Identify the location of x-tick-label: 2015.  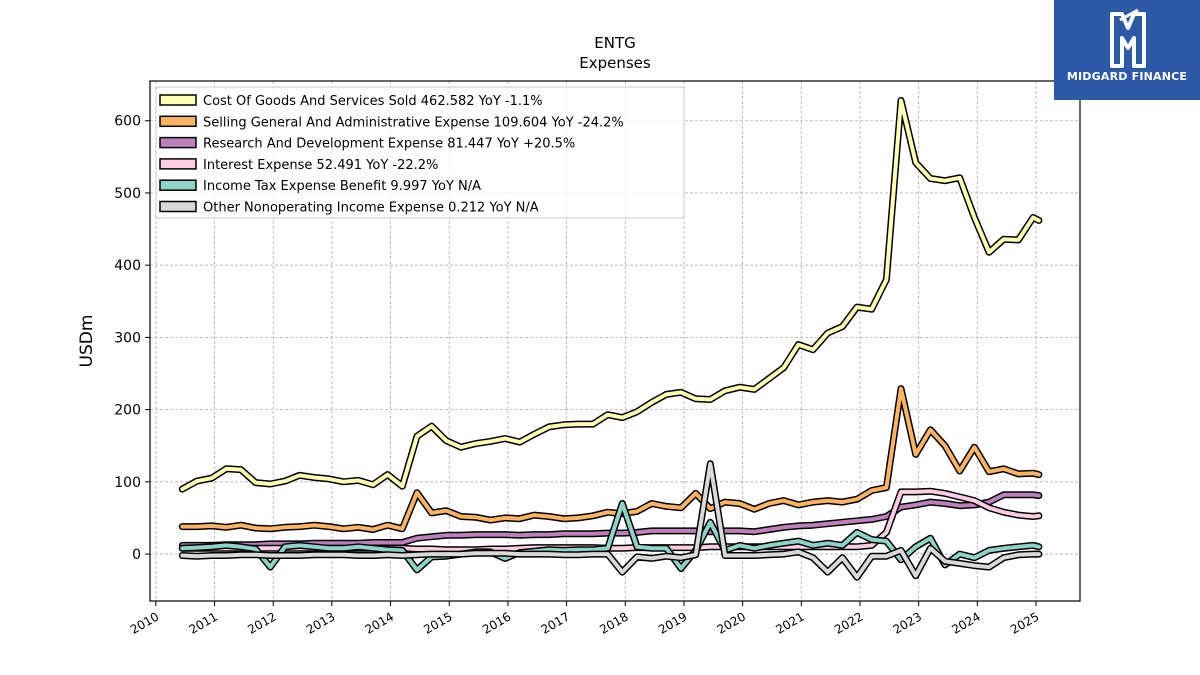
(437, 622).